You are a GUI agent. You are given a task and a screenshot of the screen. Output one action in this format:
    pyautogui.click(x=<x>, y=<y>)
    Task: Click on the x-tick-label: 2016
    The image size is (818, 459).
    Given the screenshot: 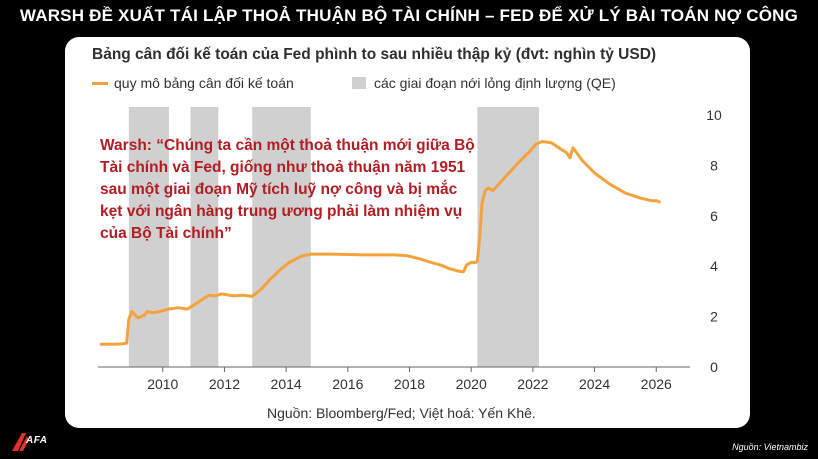 What is the action you would take?
    pyautogui.click(x=347, y=384)
    